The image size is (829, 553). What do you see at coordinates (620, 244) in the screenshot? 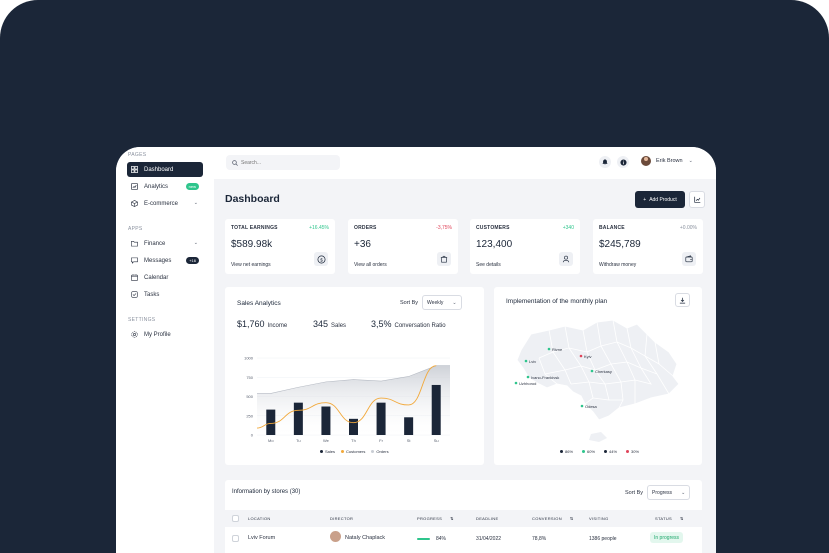
I see `card-value: $245,789` at bounding box center [620, 244].